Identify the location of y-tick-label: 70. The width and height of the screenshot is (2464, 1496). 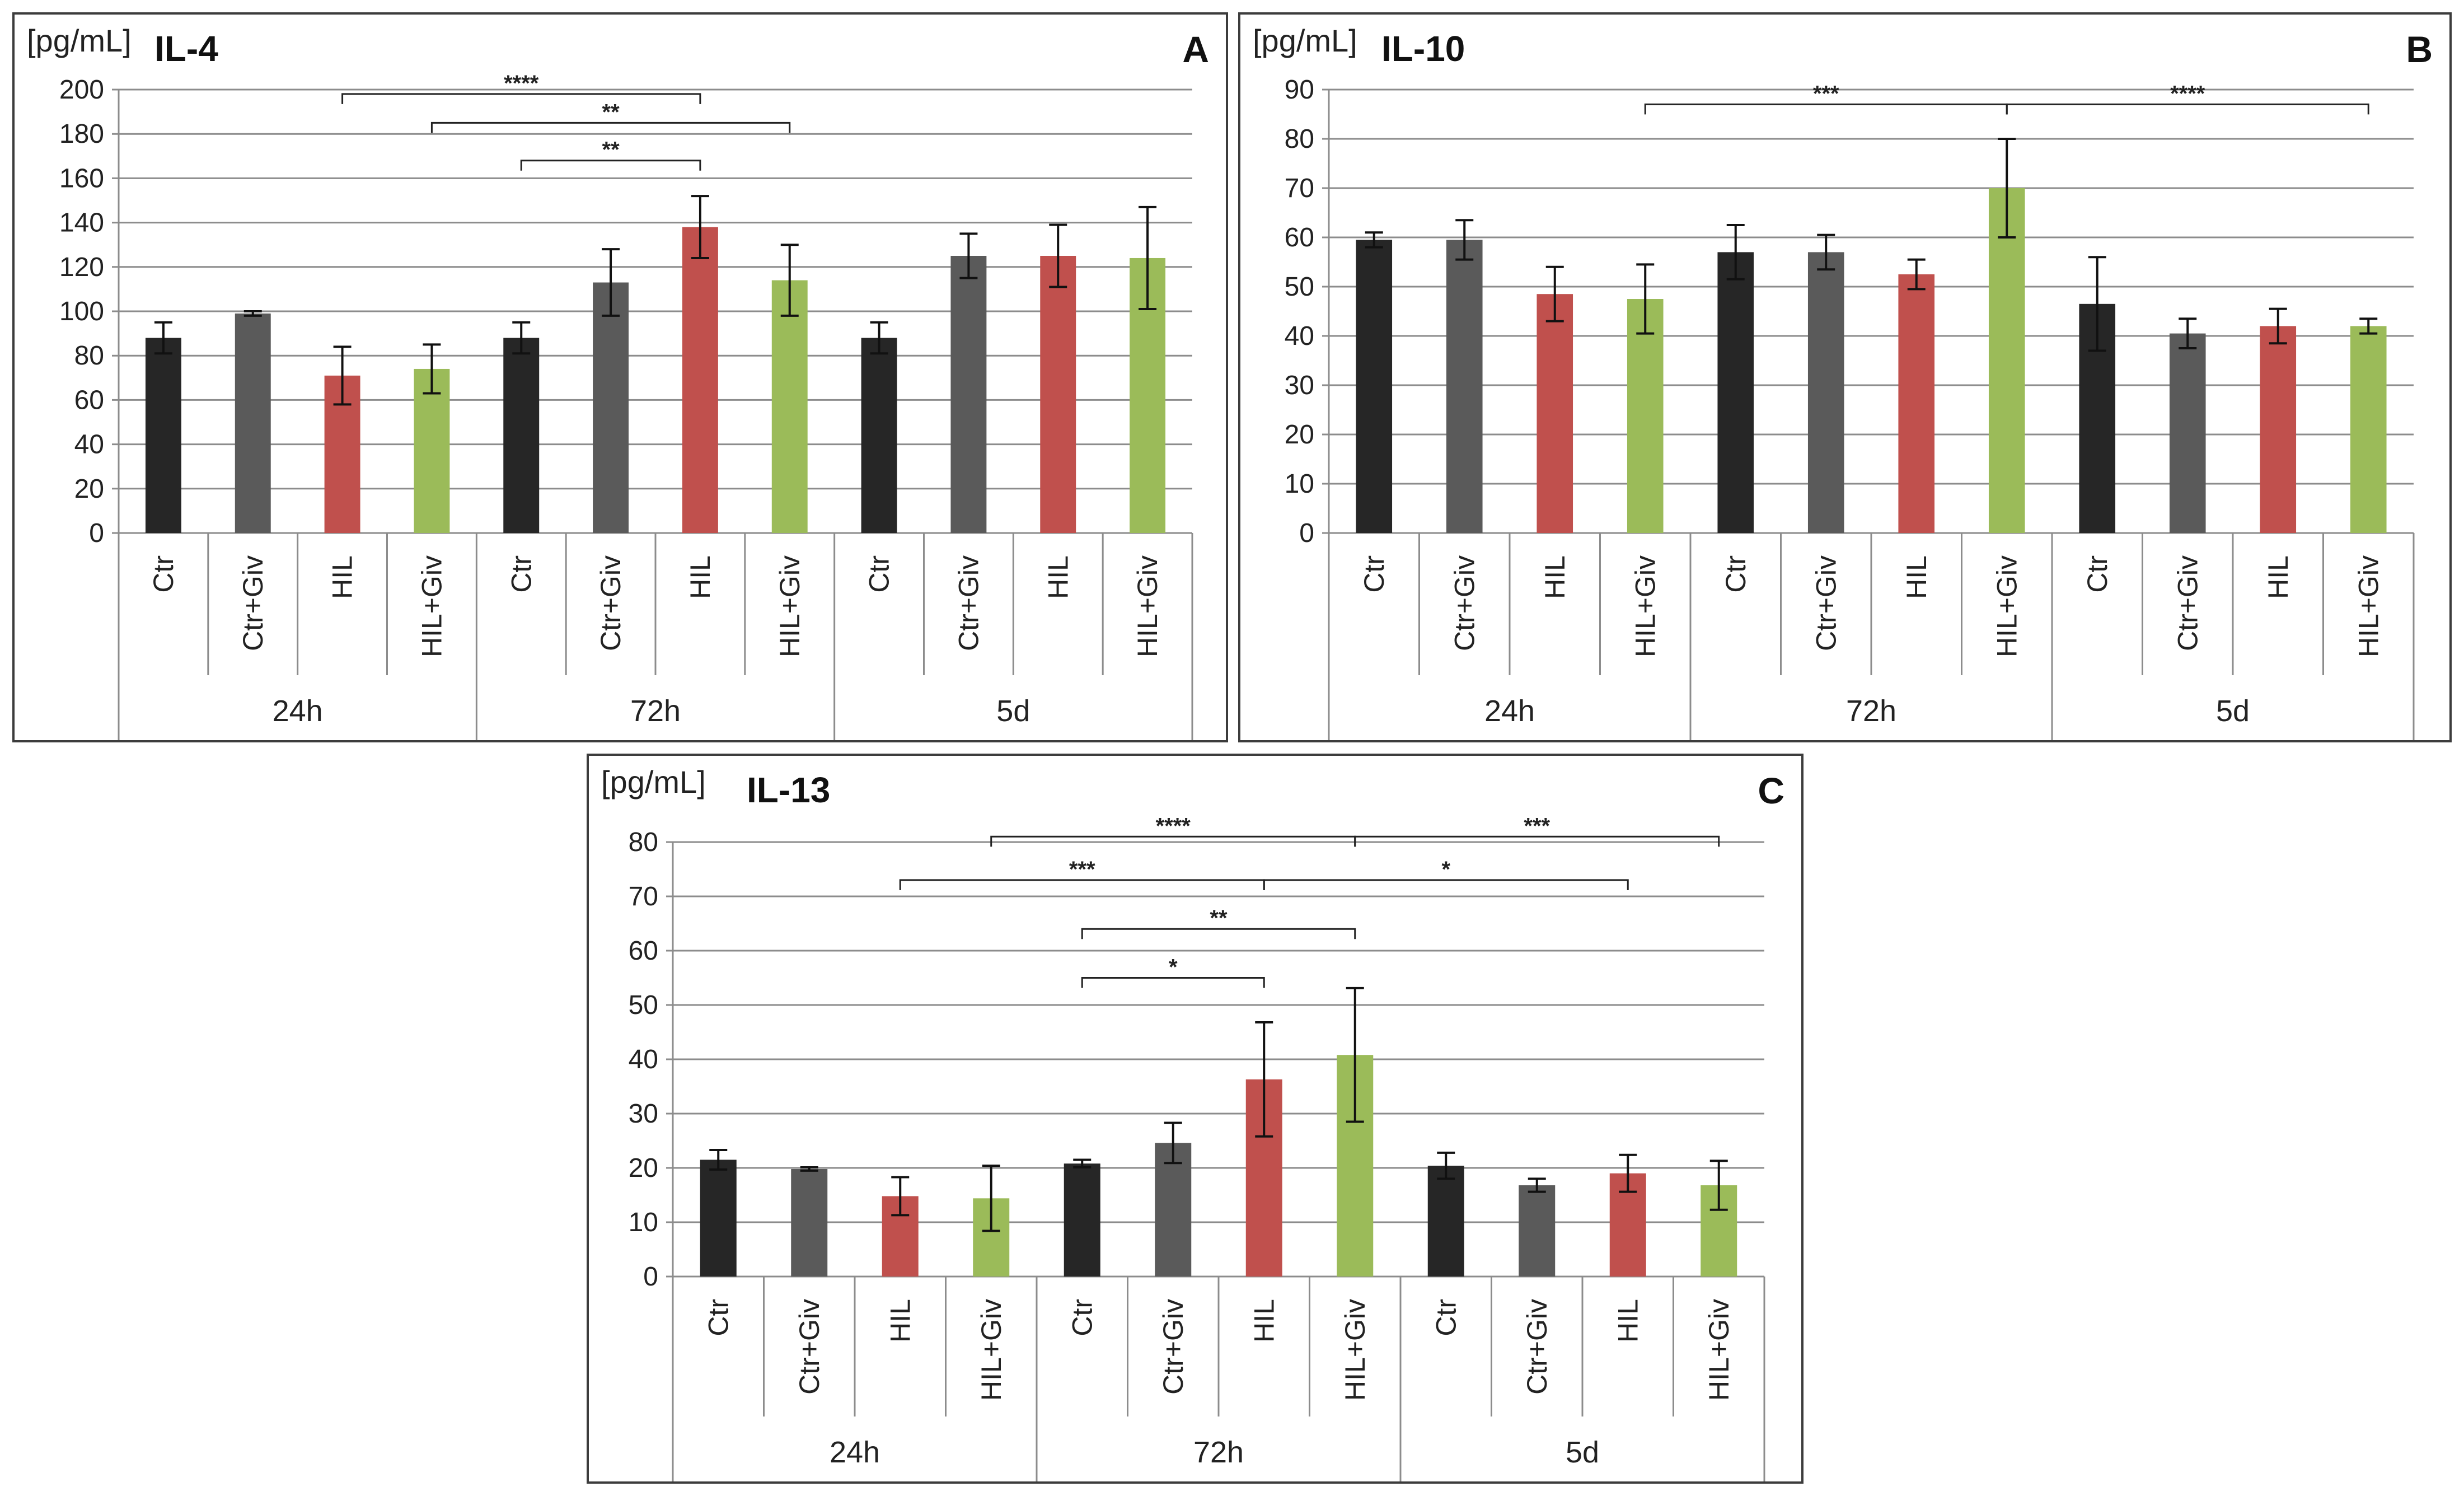
(1299, 188).